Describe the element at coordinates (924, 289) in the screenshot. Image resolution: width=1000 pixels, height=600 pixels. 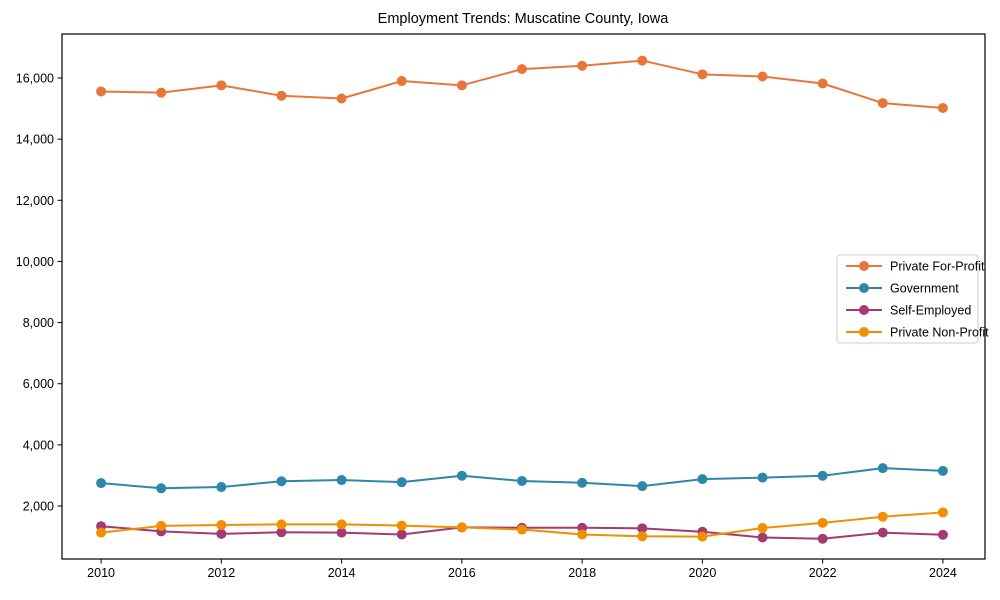
I see `legend-label: Government` at that location.